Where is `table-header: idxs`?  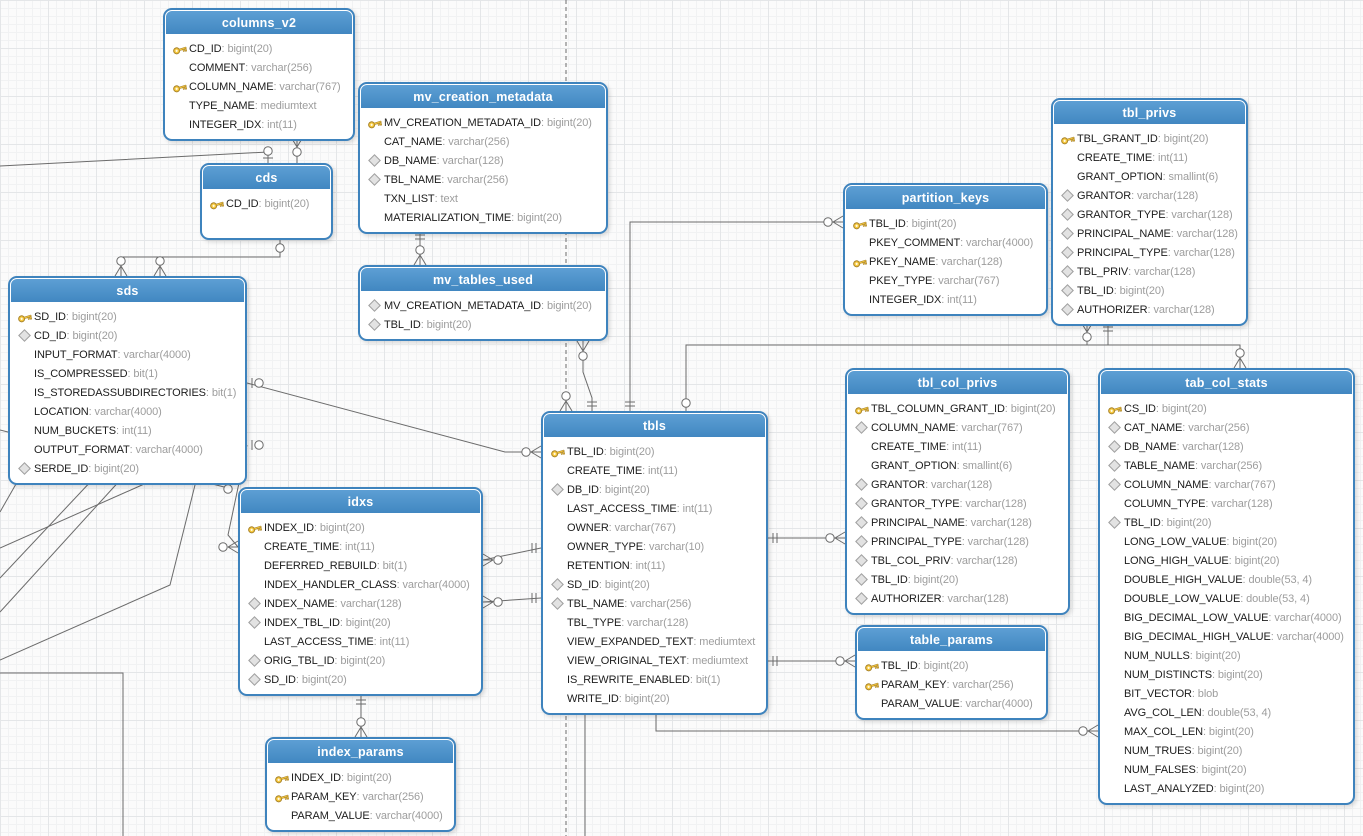
table-header: idxs is located at coordinates (360, 502).